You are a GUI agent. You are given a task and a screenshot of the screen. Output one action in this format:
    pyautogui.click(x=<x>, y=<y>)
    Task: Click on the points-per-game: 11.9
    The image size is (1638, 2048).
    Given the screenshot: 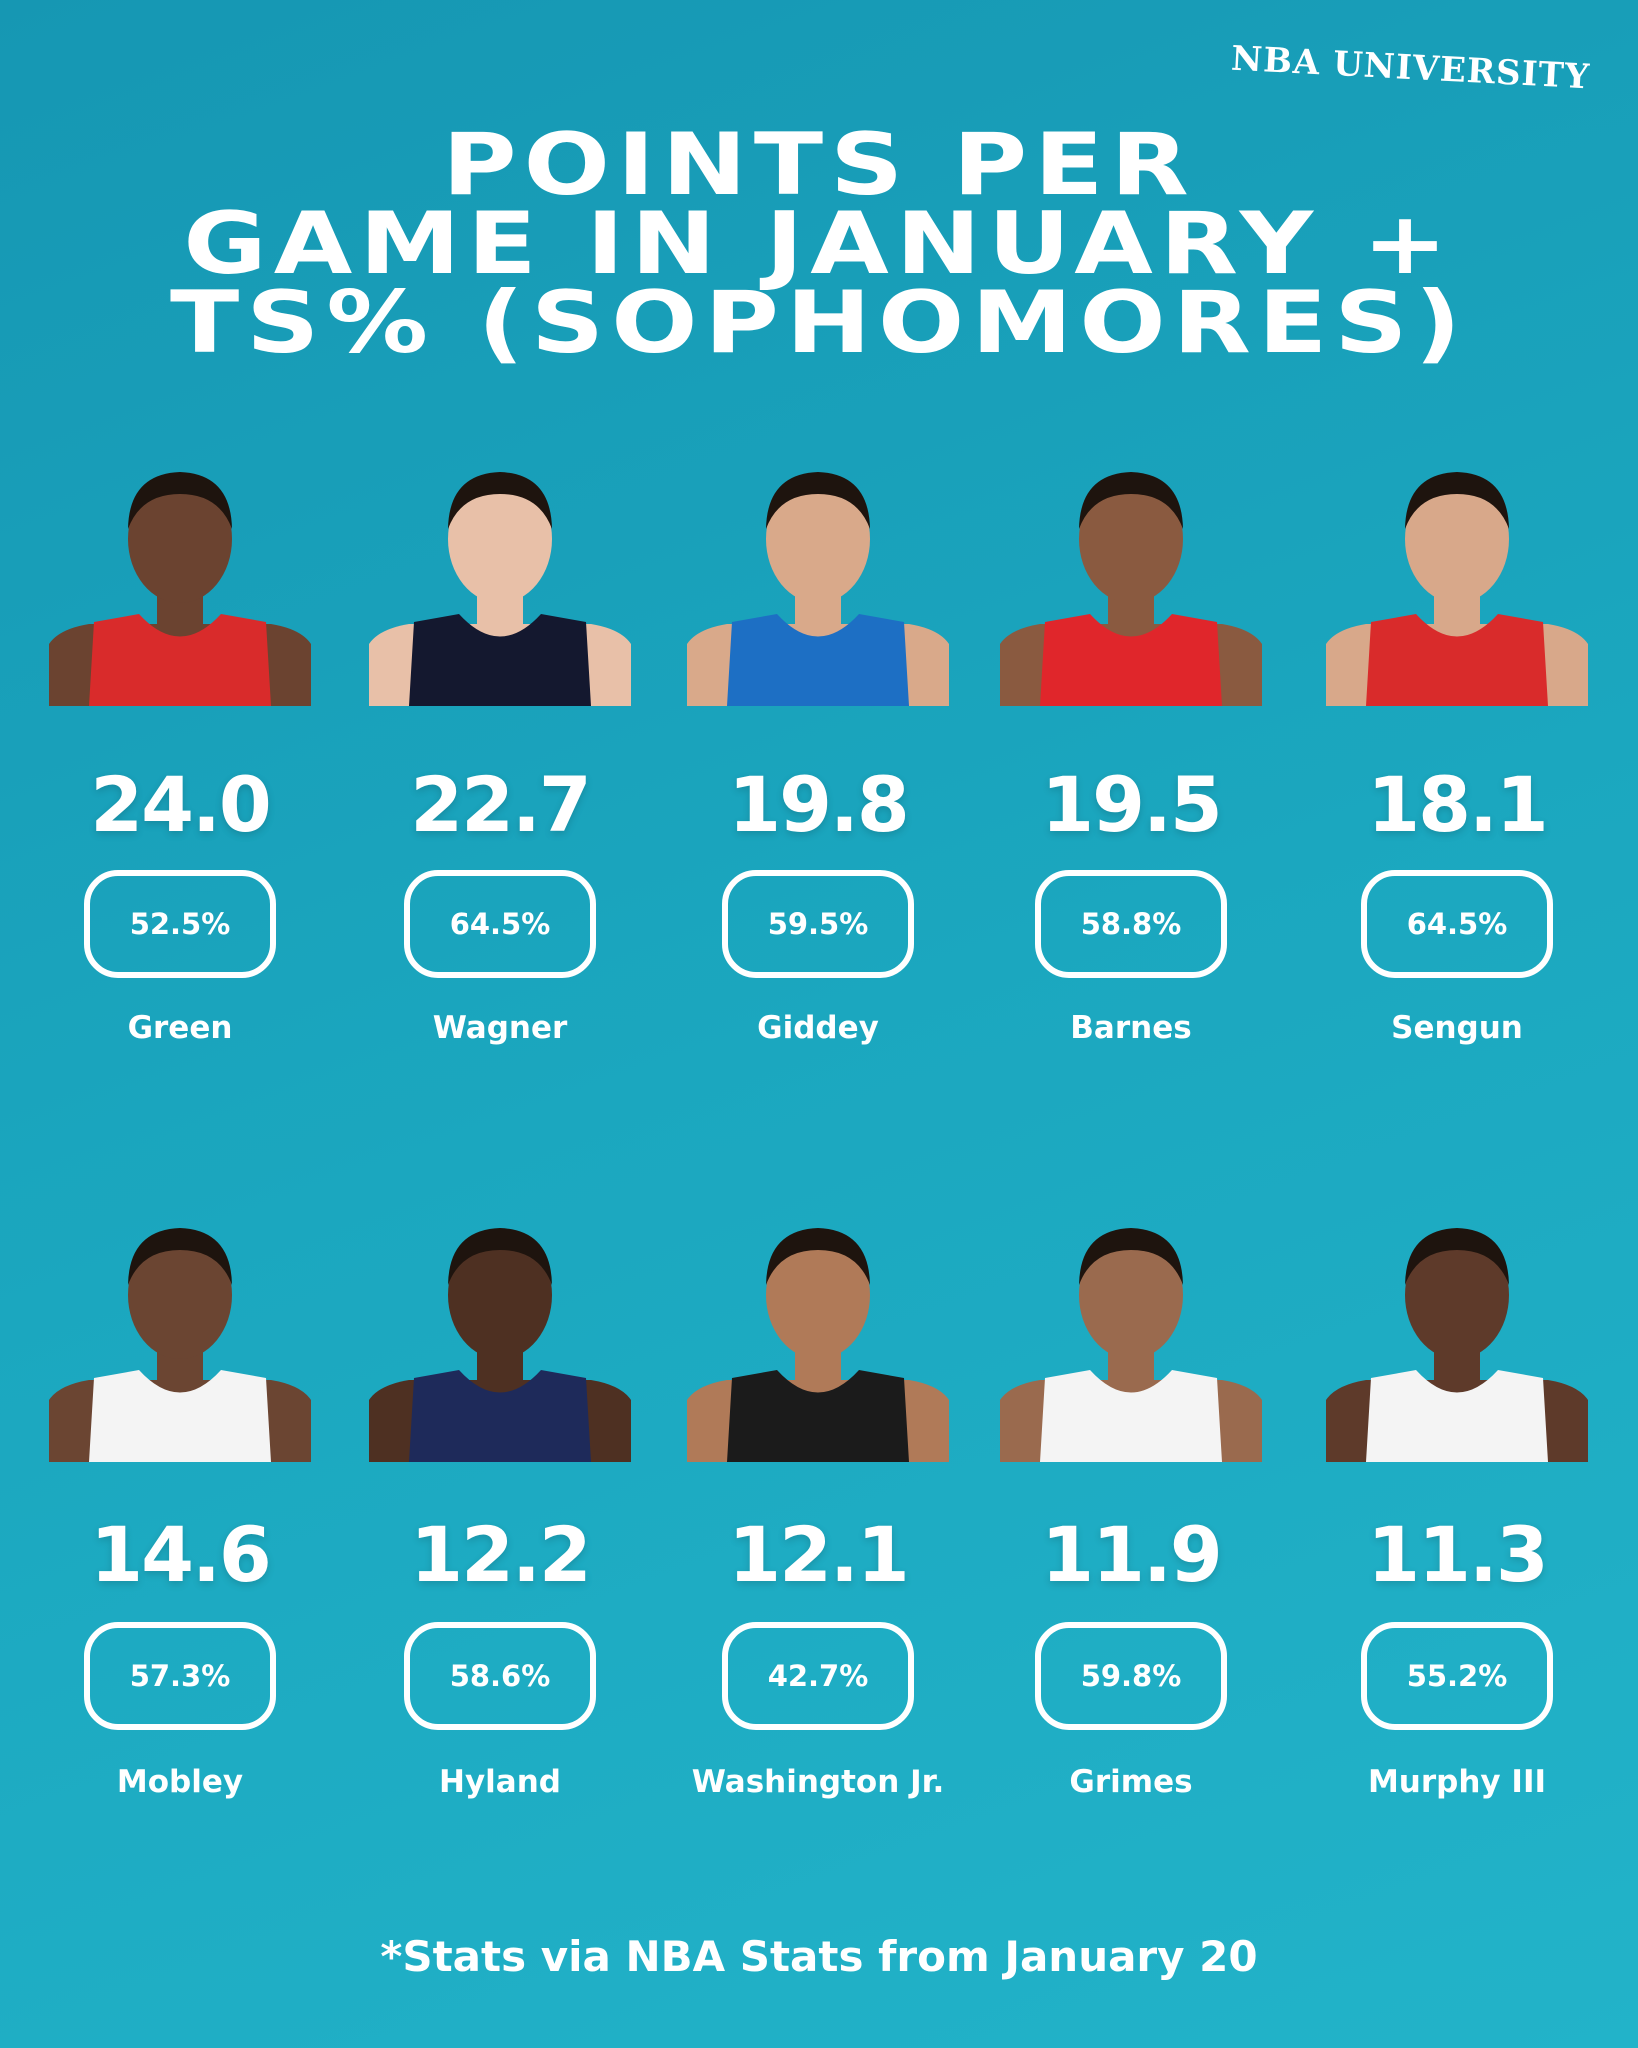 What is the action you would take?
    pyautogui.click(x=1132, y=1554)
    